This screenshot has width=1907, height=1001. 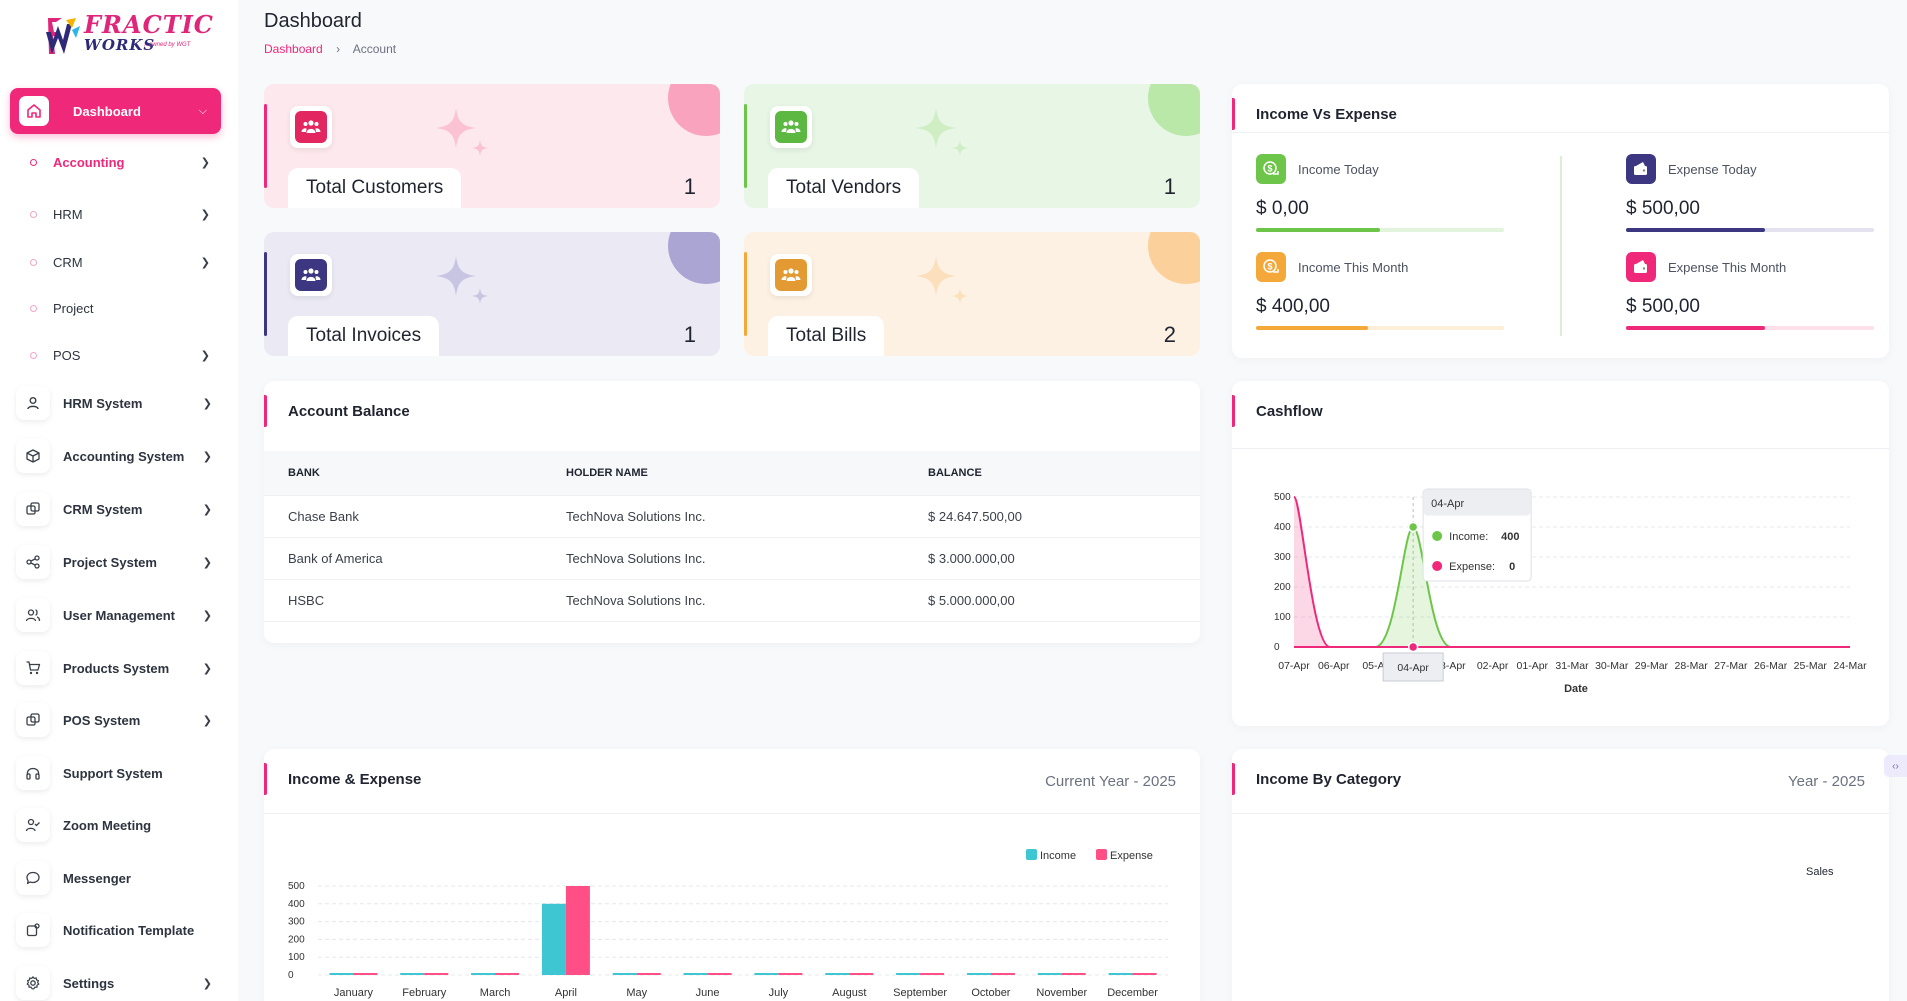 I want to click on sidebar-item-notification-template: Notification Template, so click(x=114, y=930).